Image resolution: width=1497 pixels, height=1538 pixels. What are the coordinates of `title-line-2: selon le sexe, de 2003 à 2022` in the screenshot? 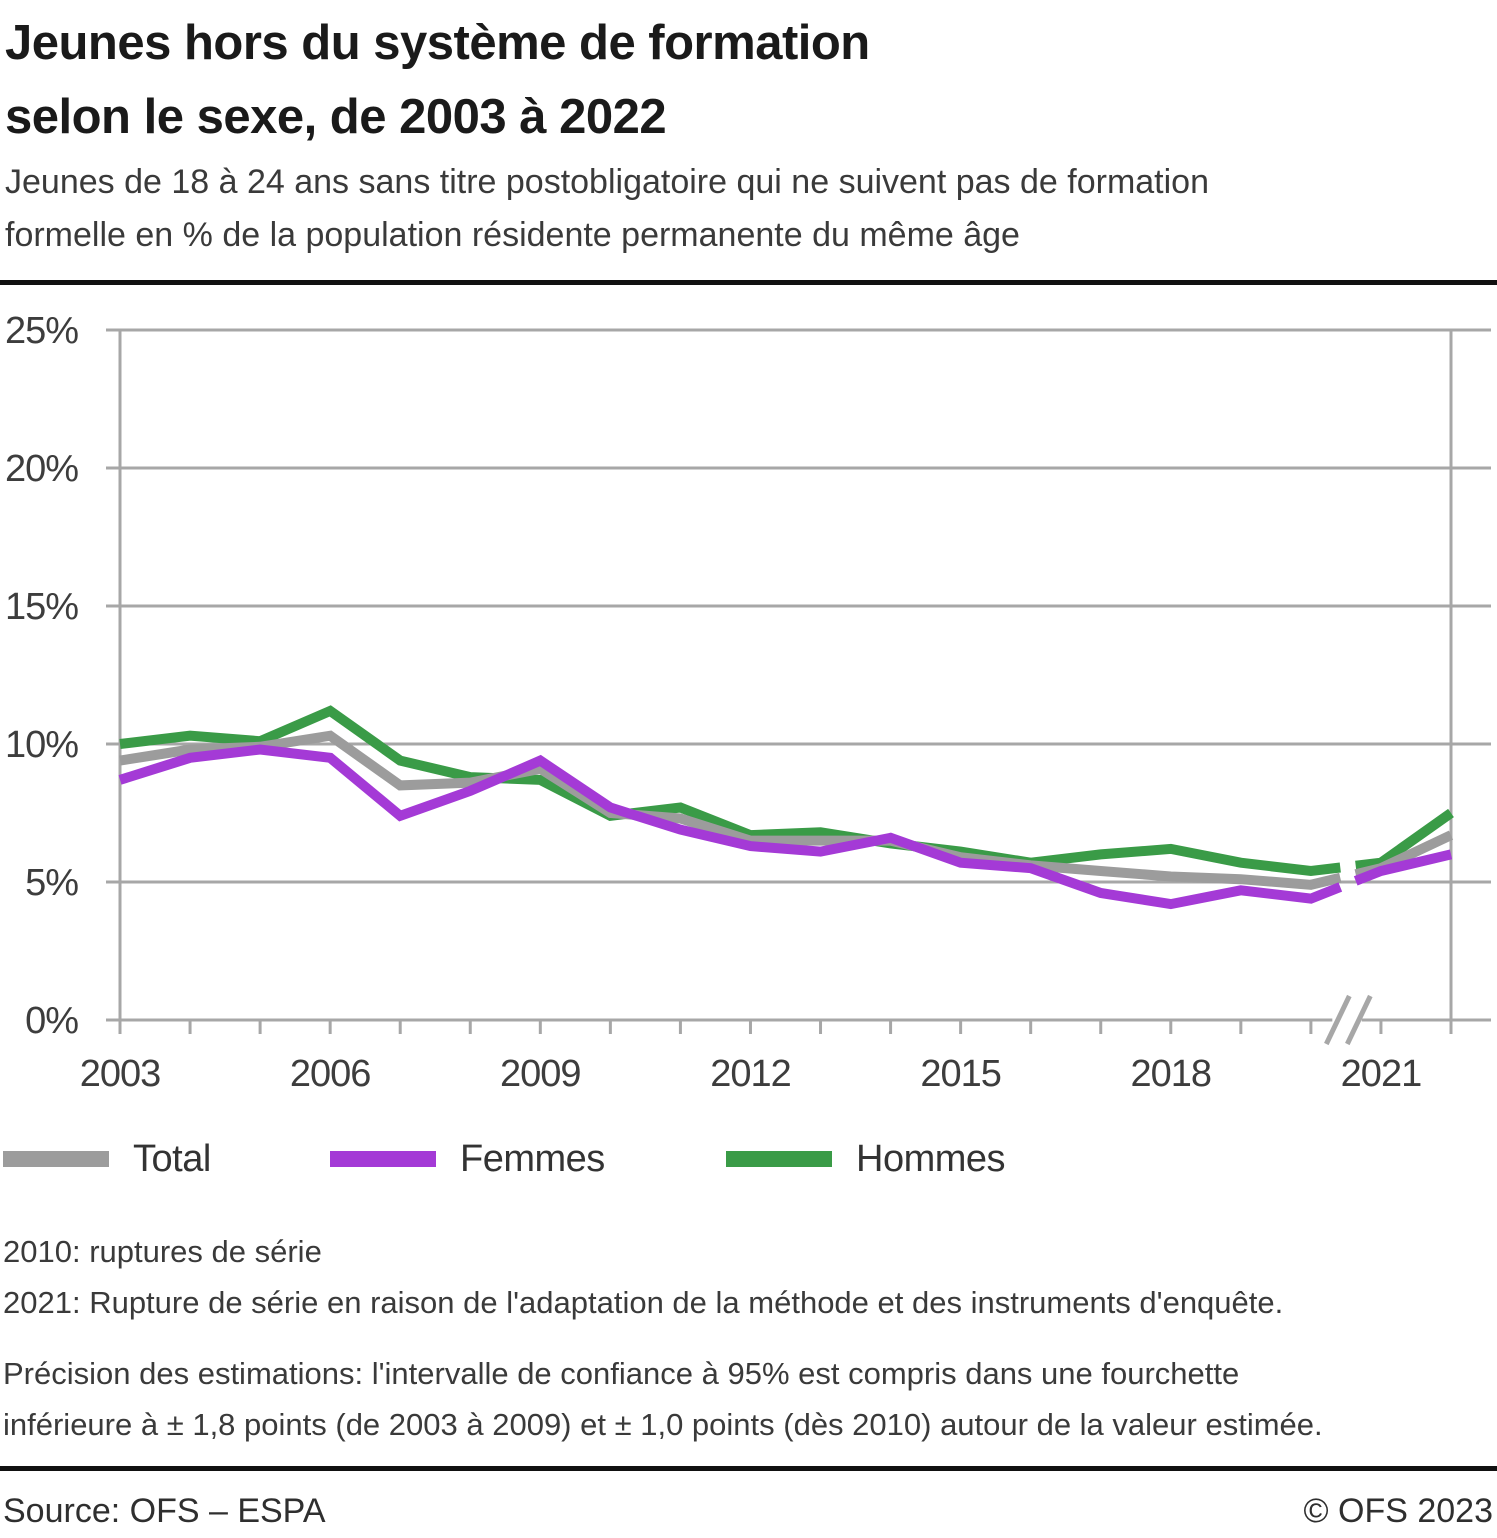 It's located at (336, 117).